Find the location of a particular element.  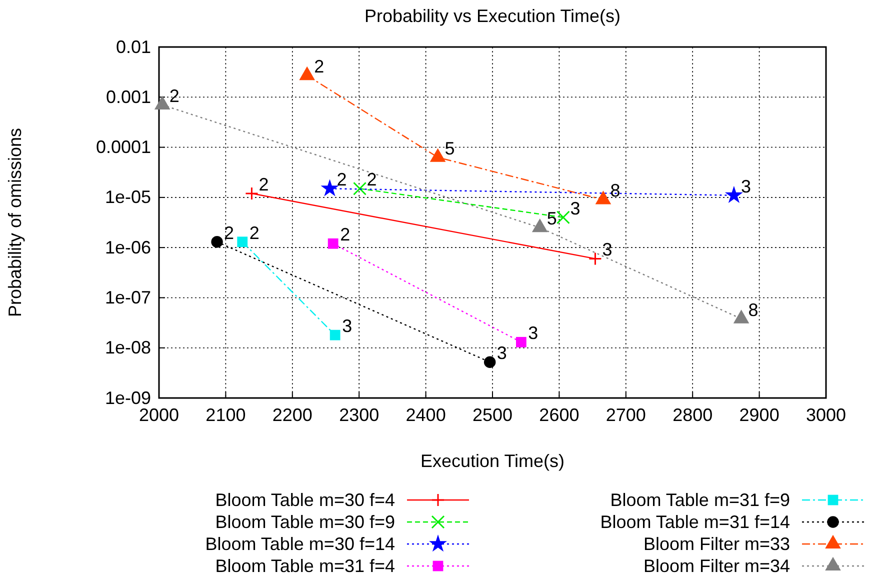

legend-label: Bloom Table m=30 f=4 is located at coordinates (305, 500).